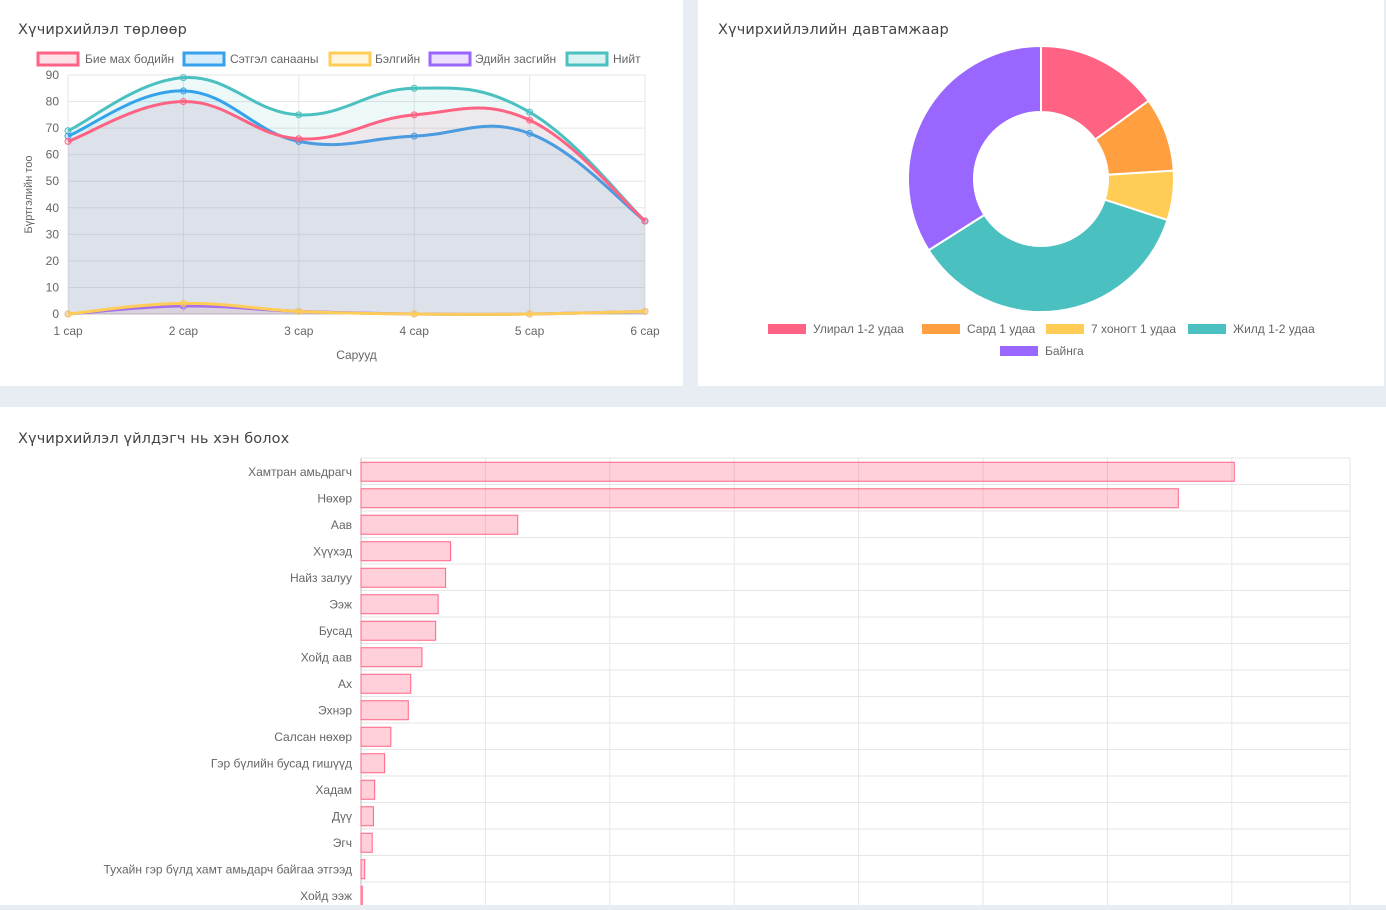 The height and width of the screenshot is (910, 1386). Describe the element at coordinates (299, 331) in the screenshot. I see `x-tick-label: 3 сар` at that location.